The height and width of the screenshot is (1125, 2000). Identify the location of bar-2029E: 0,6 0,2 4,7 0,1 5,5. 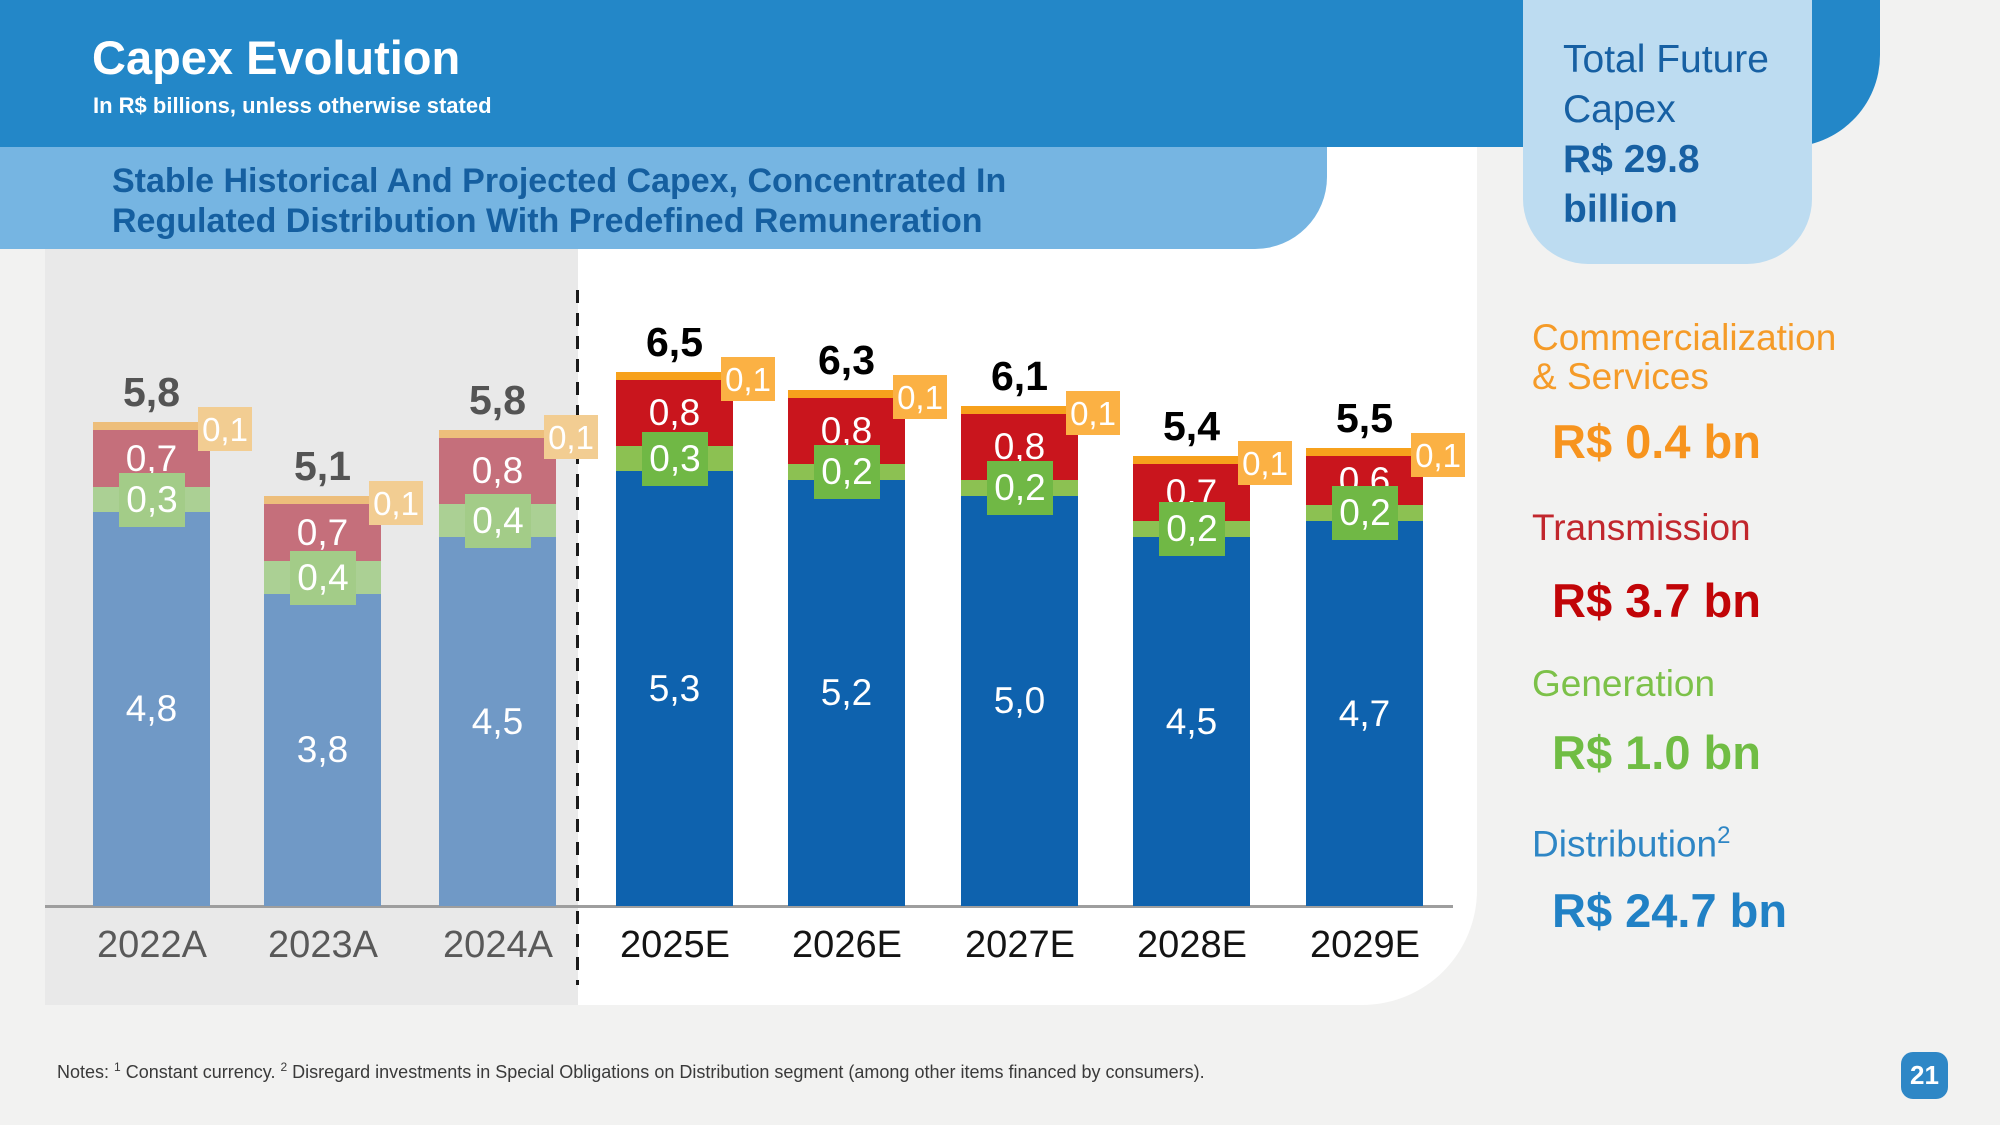
(1385, 651).